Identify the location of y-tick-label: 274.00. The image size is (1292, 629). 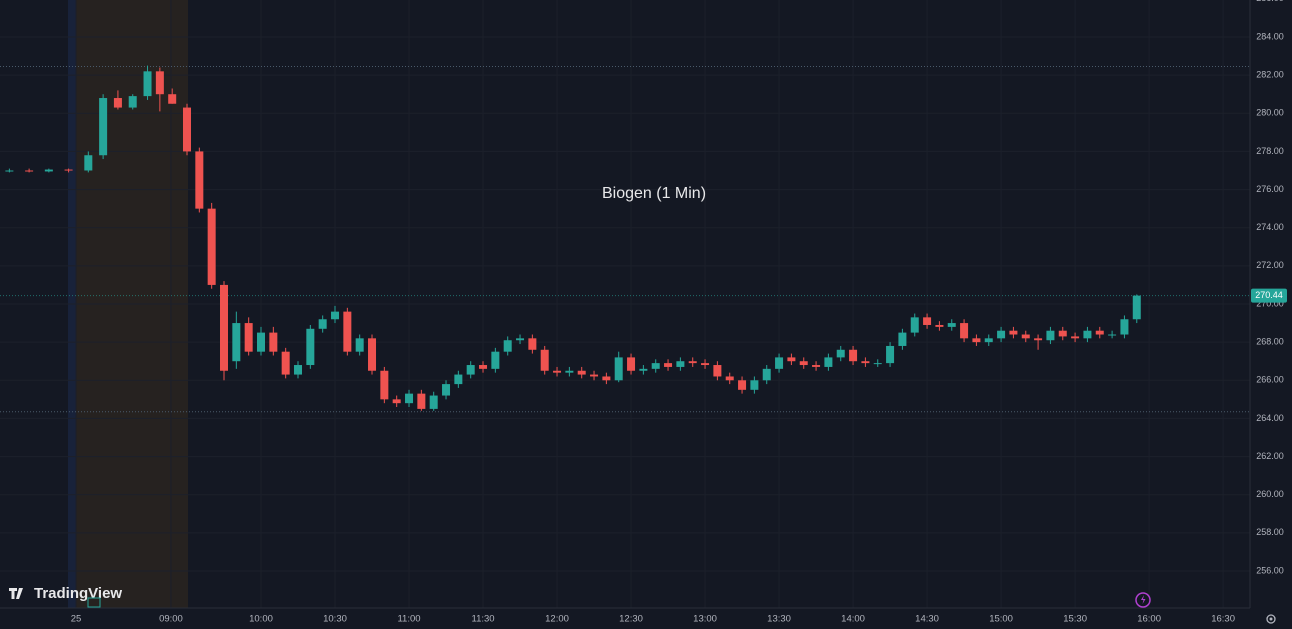
(1270, 227).